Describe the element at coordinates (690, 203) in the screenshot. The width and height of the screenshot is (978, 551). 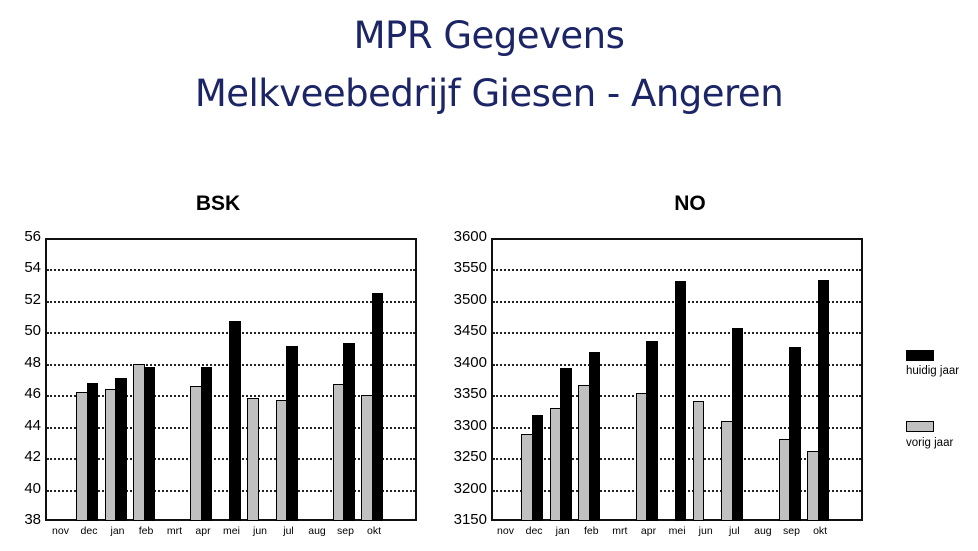
I see `chart-title: NO` at that location.